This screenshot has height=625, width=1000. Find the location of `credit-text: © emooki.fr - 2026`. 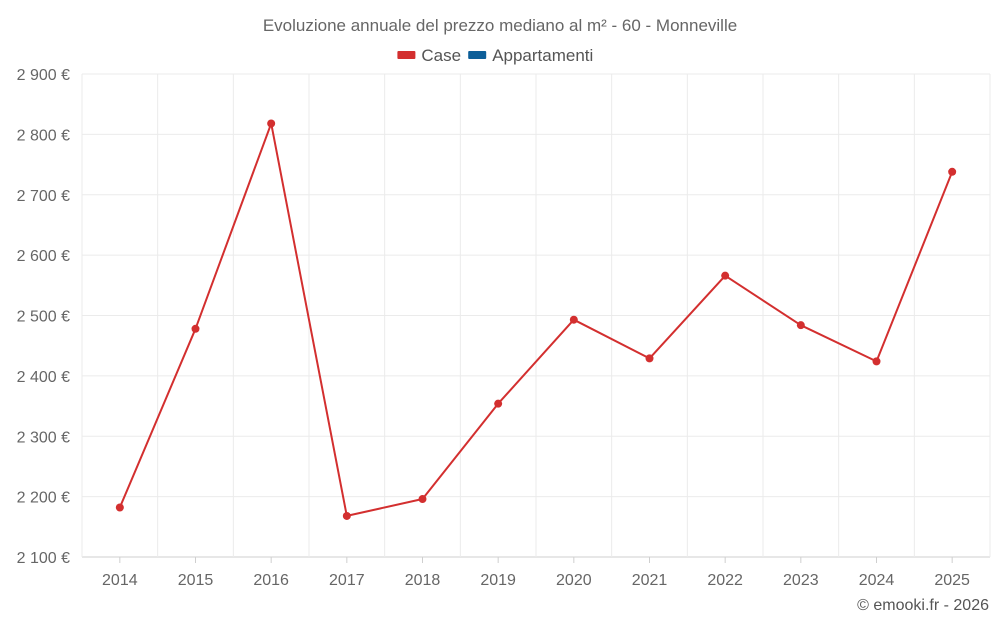

credit-text: © emooki.fr - 2026 is located at coordinates (923, 605).